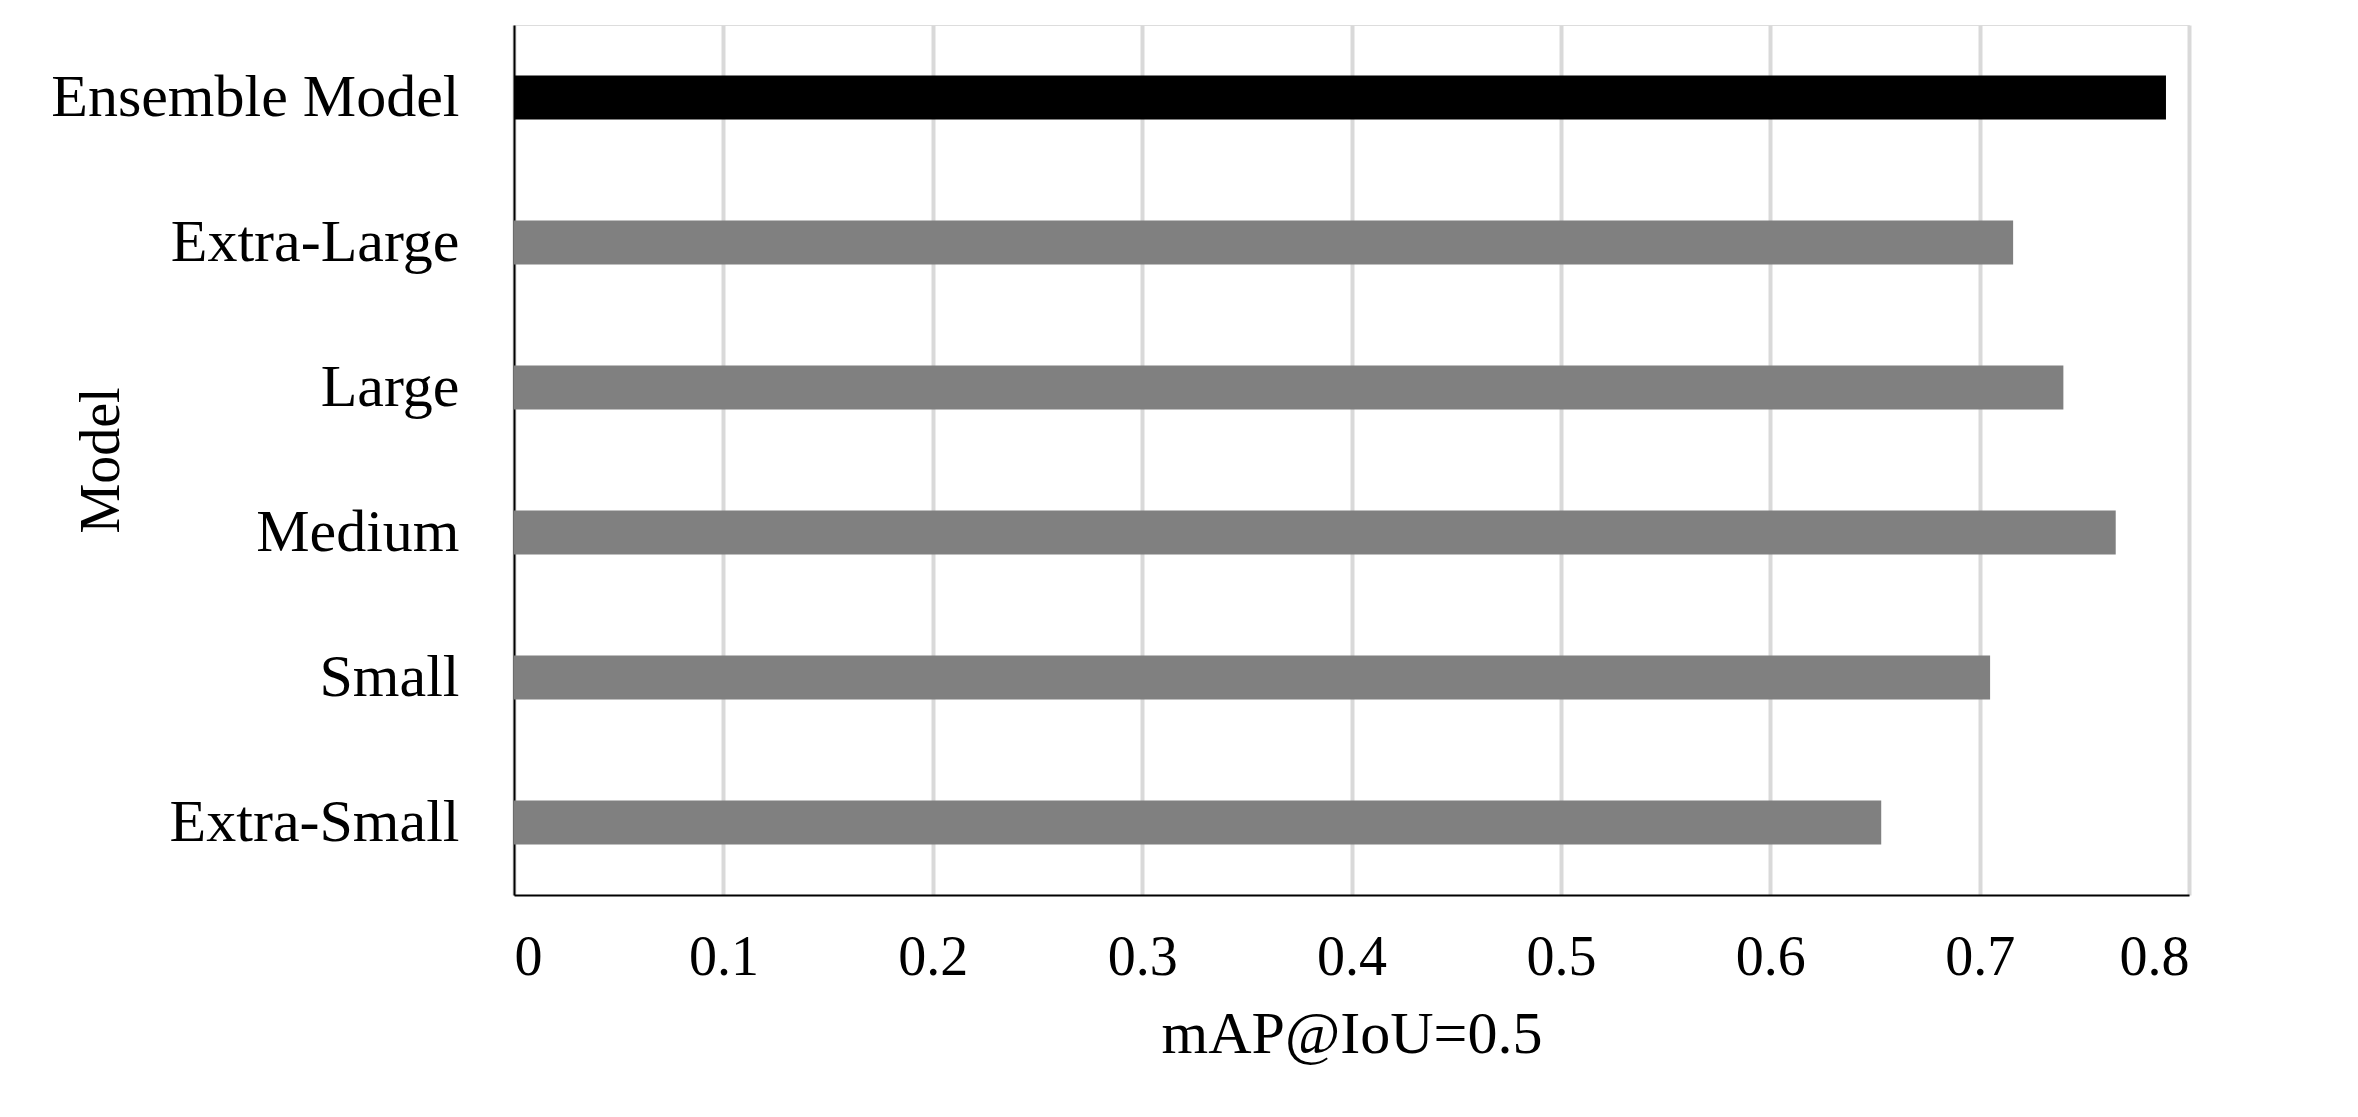 Image resolution: width=2358 pixels, height=1117 pixels. I want to click on x-tick-label: 0.4, so click(1352, 955).